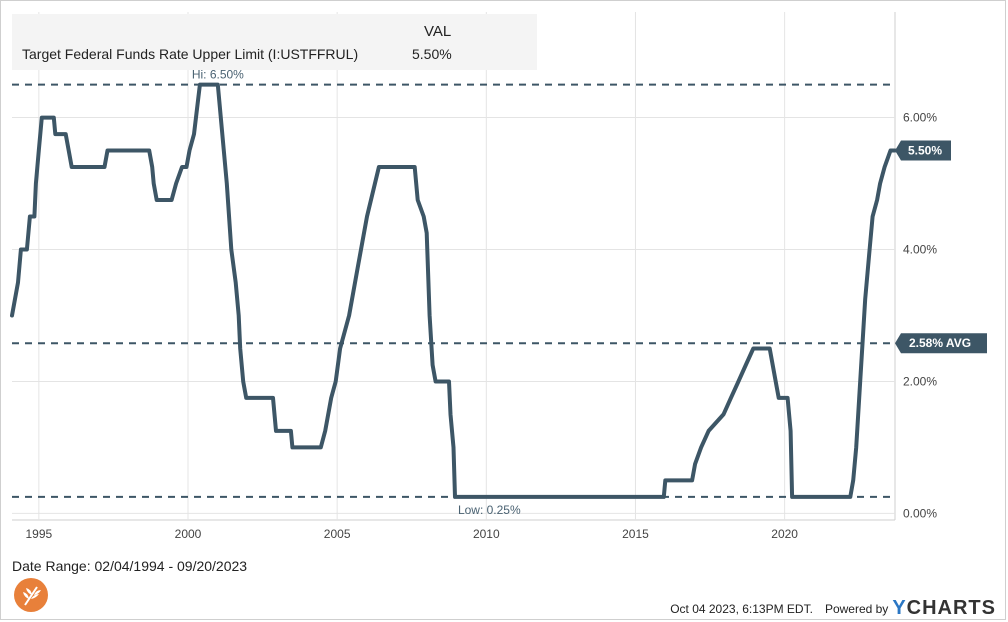 This screenshot has width=1008, height=622. I want to click on last-value-tag-label: 5.50%, so click(925, 151).